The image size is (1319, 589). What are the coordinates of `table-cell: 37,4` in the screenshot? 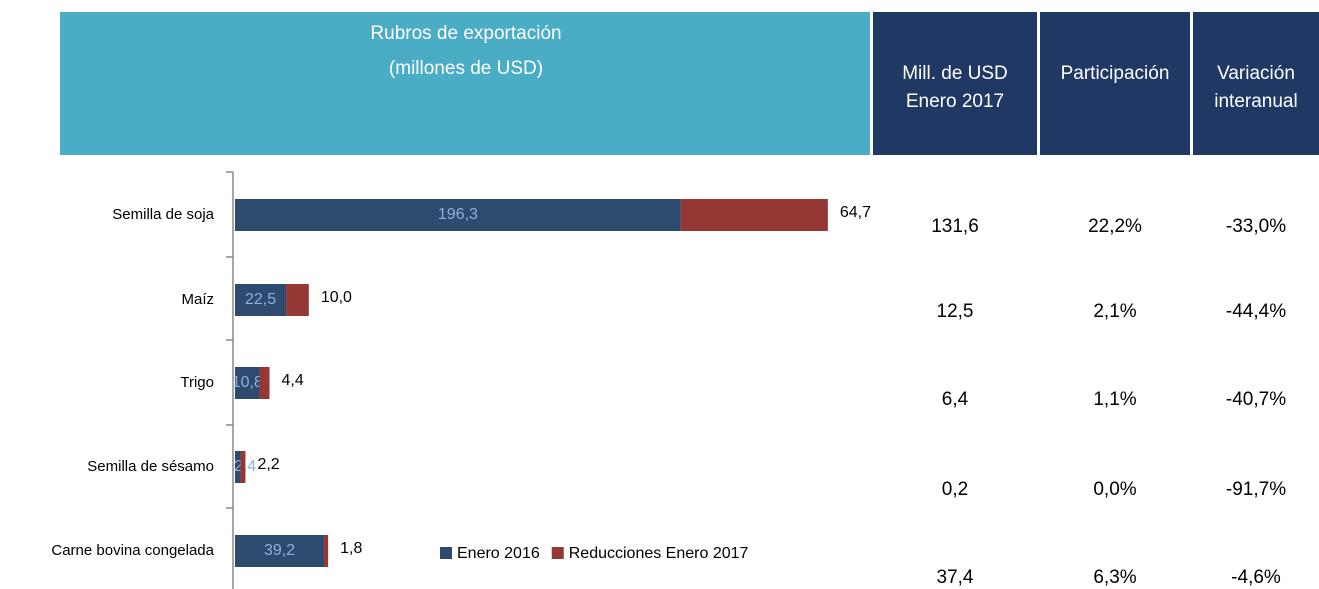 It's located at (955, 577).